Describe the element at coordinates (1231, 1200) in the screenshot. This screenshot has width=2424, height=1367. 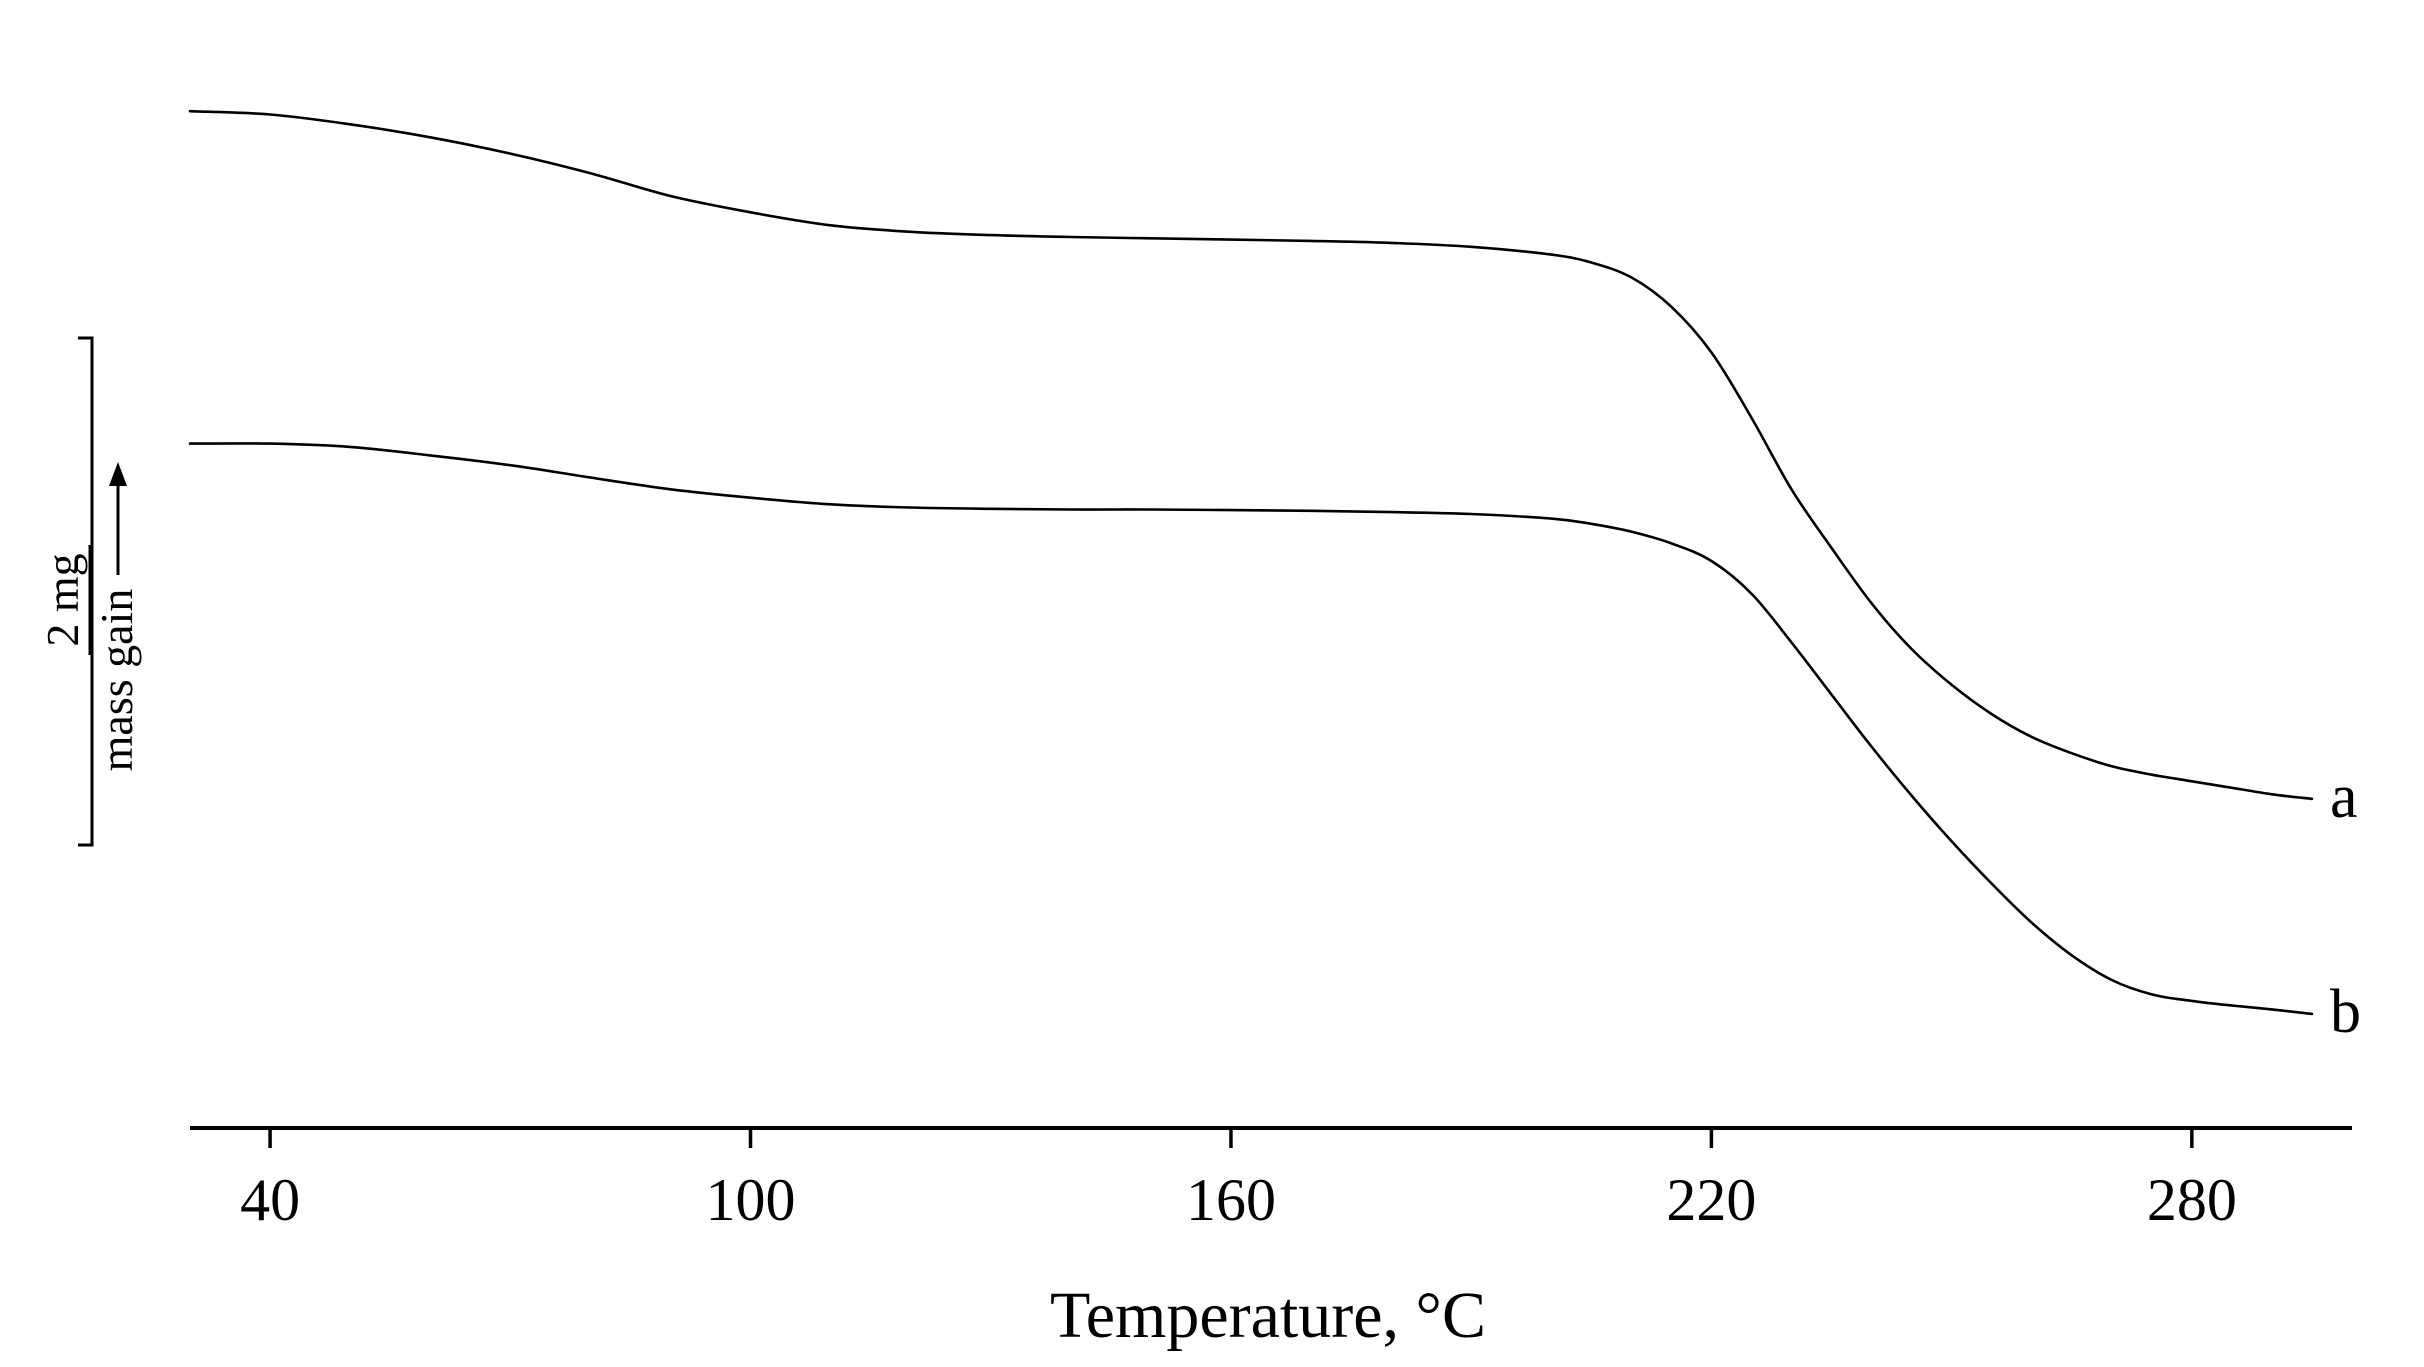
I see `x-tick-label: 160` at that location.